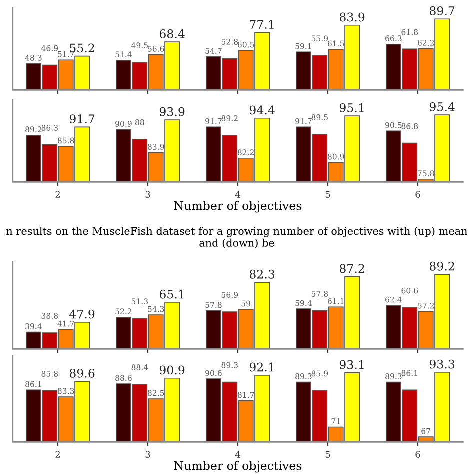 The width and height of the screenshot is (474, 474). Describe the element at coordinates (82, 314) in the screenshot. I see `data-label: 47.9` at that location.